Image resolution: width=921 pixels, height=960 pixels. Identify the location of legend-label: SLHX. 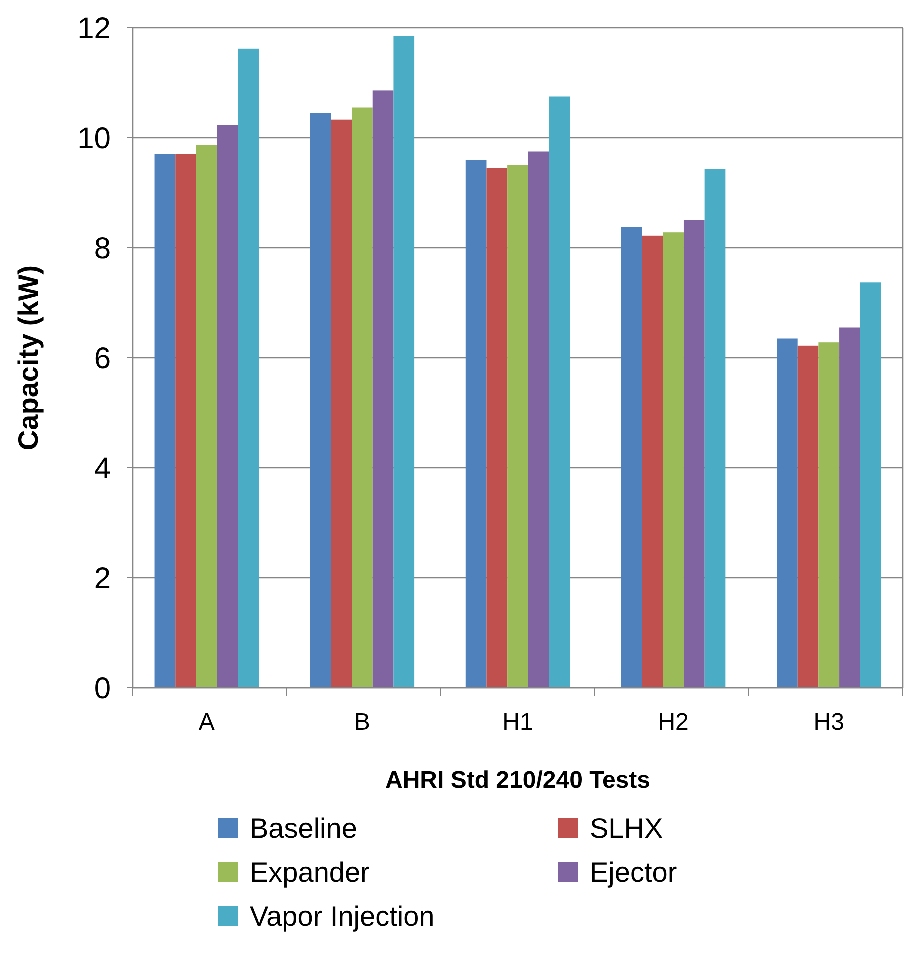
(627, 828).